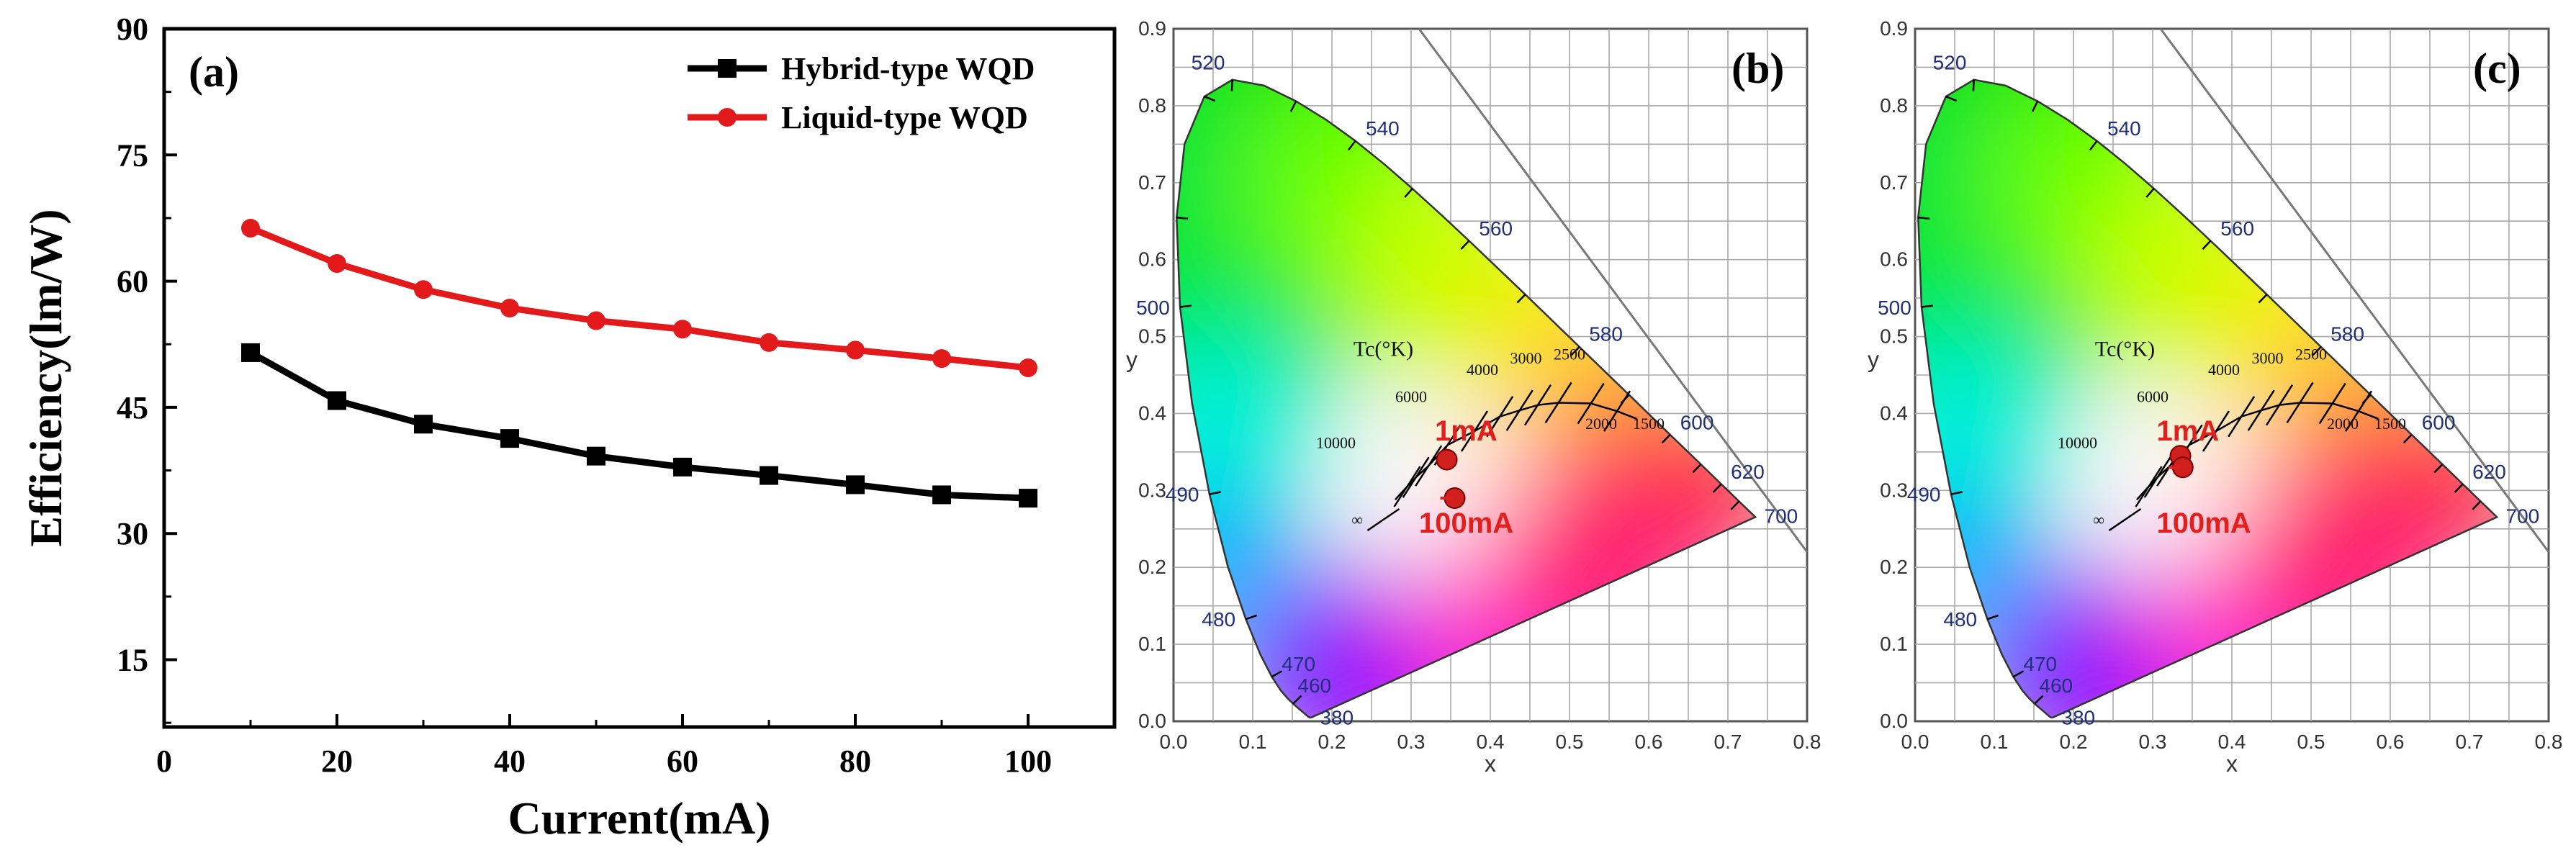 Image resolution: width=2576 pixels, height=858 pixels. I want to click on wavelength-label: 470, so click(2040, 664).